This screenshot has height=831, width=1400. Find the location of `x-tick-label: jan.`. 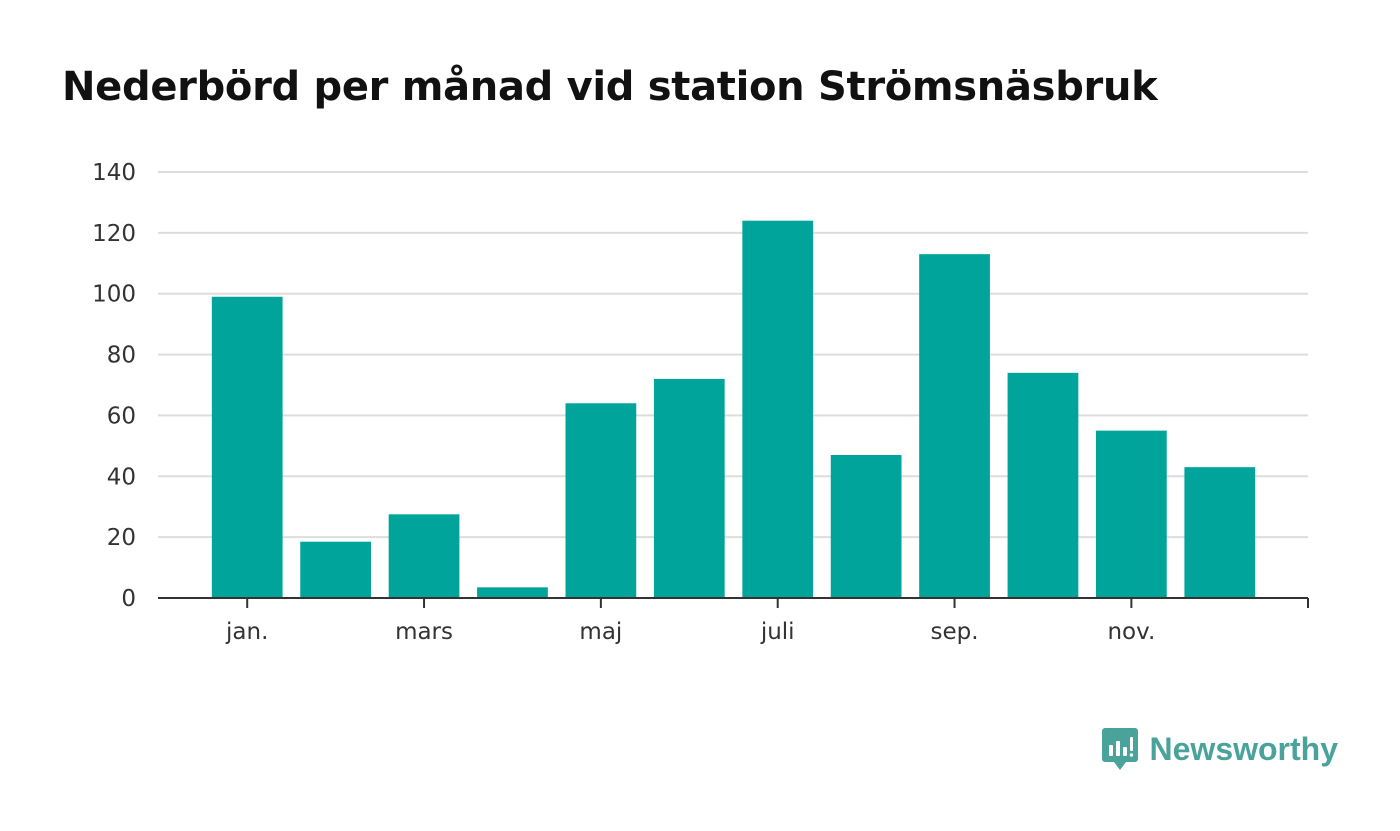

x-tick-label: jan. is located at coordinates (246, 632).